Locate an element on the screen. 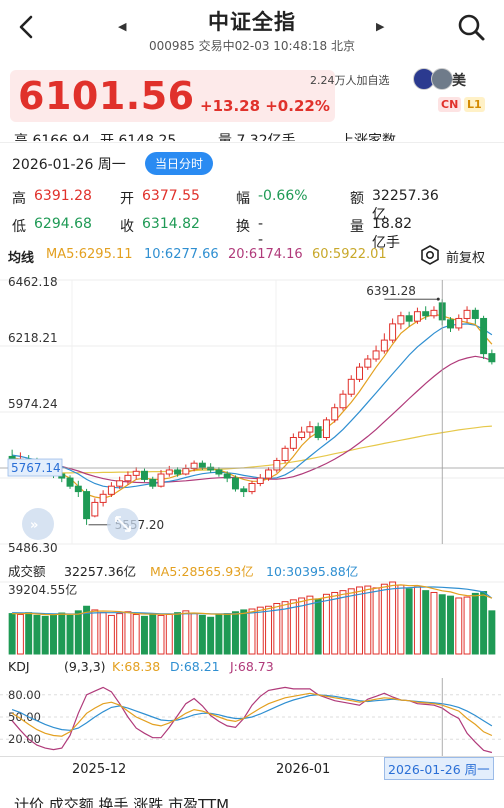 The height and width of the screenshot is (808, 504). detail-label: 换 is located at coordinates (243, 227).